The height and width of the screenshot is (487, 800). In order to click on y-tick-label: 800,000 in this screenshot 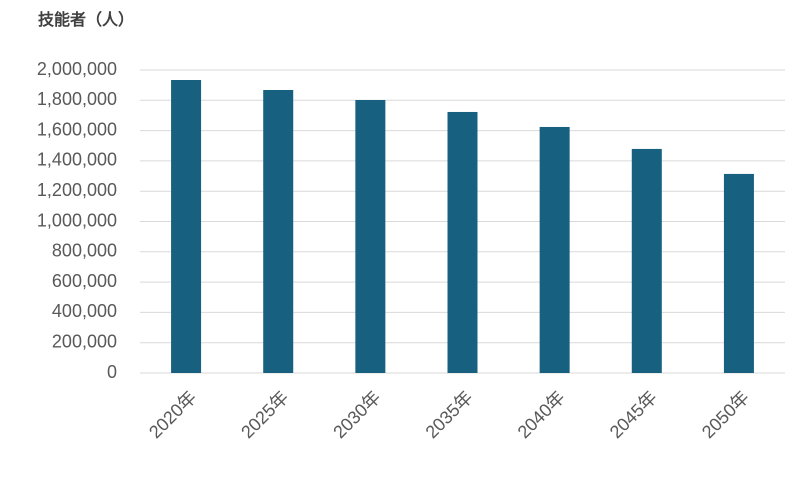, I will do `click(84, 251)`.